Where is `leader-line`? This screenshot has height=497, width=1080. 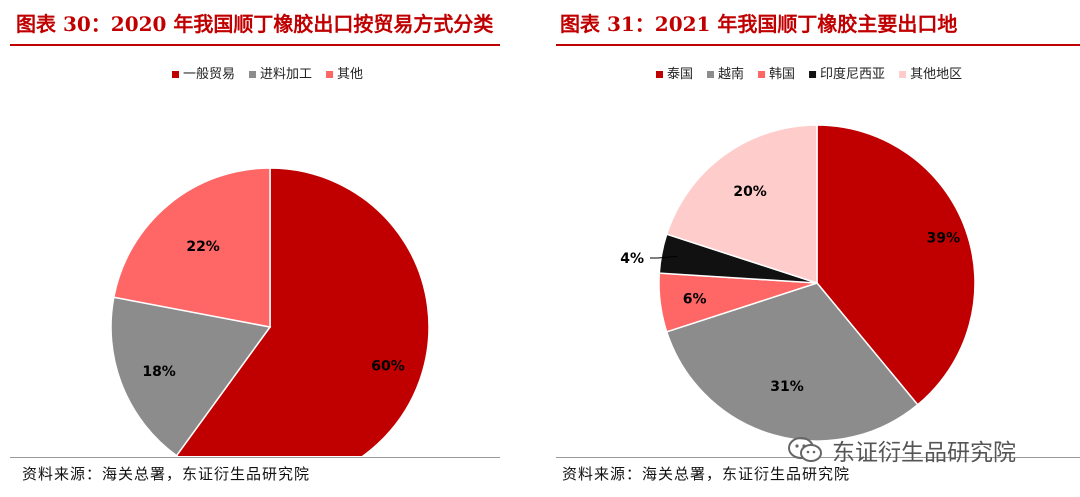
leader-line is located at coordinates (664, 257).